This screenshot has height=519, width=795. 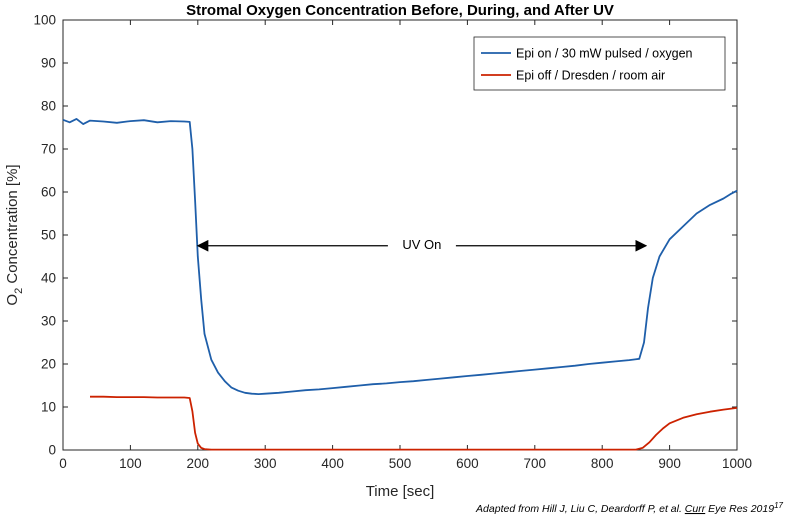 What do you see at coordinates (52, 450) in the screenshot?
I see `y-tick-label: 0` at bounding box center [52, 450].